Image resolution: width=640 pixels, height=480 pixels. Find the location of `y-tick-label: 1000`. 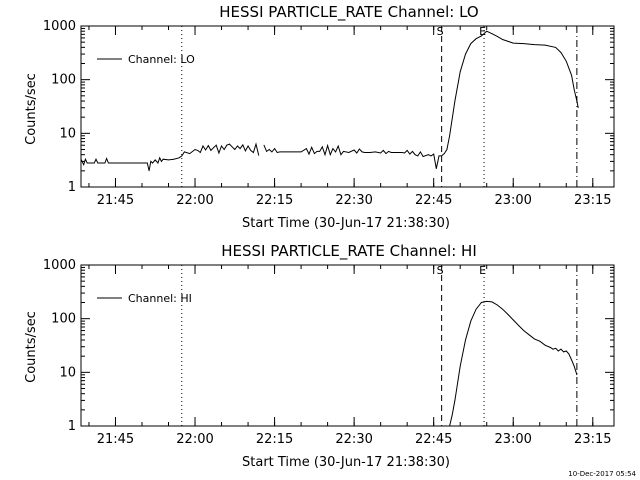

y-tick-label: 1000 is located at coordinates (59, 265).